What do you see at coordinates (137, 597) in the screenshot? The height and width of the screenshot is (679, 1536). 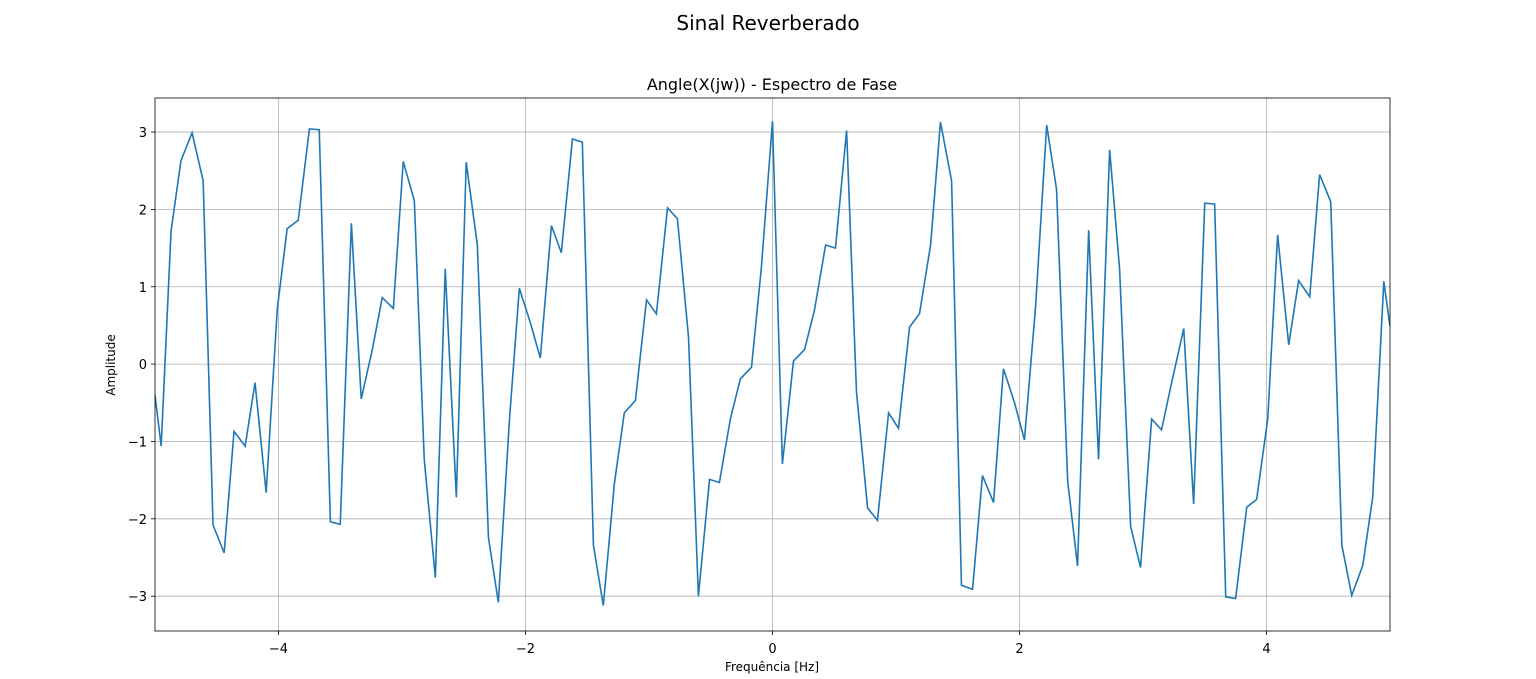 I see `y-tick-label: −3` at bounding box center [137, 597].